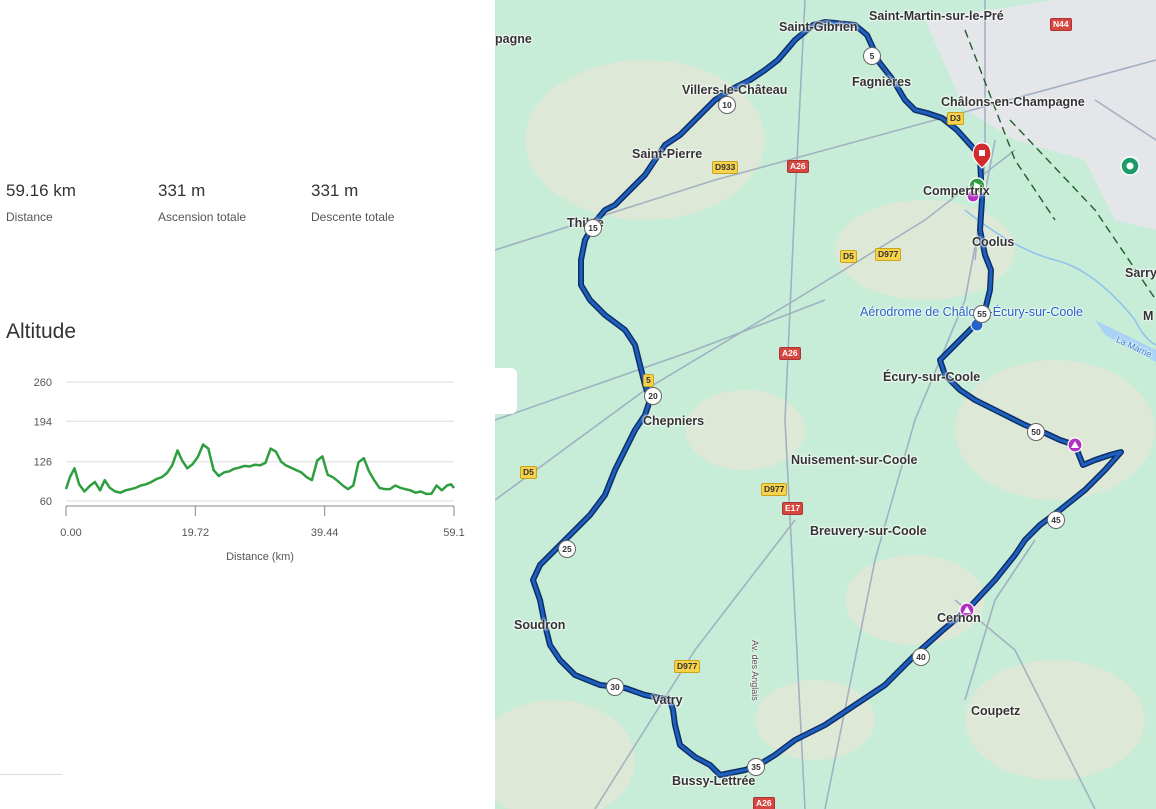 Image resolution: width=1156 pixels, height=809 pixels. I want to click on end-marker-icon, so click(982, 155).